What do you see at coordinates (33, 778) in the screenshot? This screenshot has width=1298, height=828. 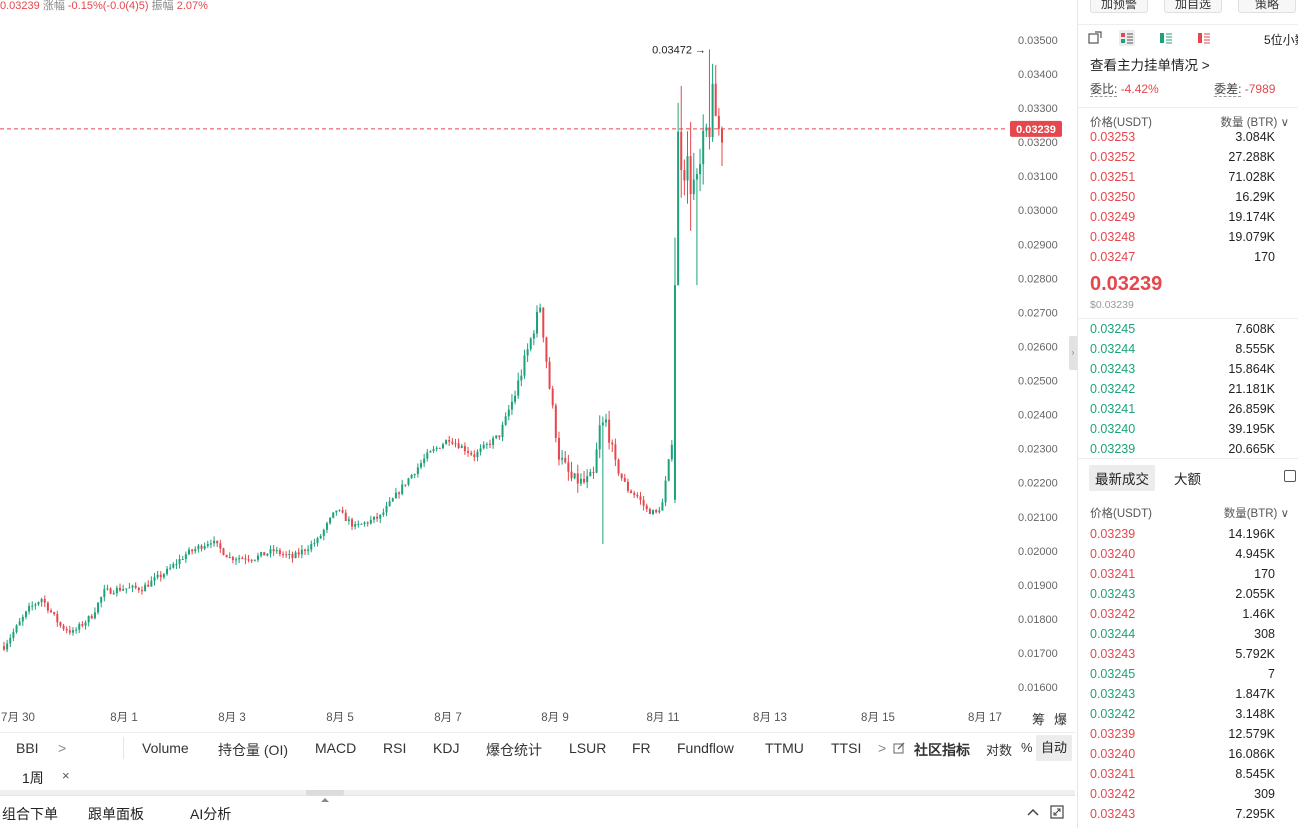 I see `interval-tag: 1周` at bounding box center [33, 778].